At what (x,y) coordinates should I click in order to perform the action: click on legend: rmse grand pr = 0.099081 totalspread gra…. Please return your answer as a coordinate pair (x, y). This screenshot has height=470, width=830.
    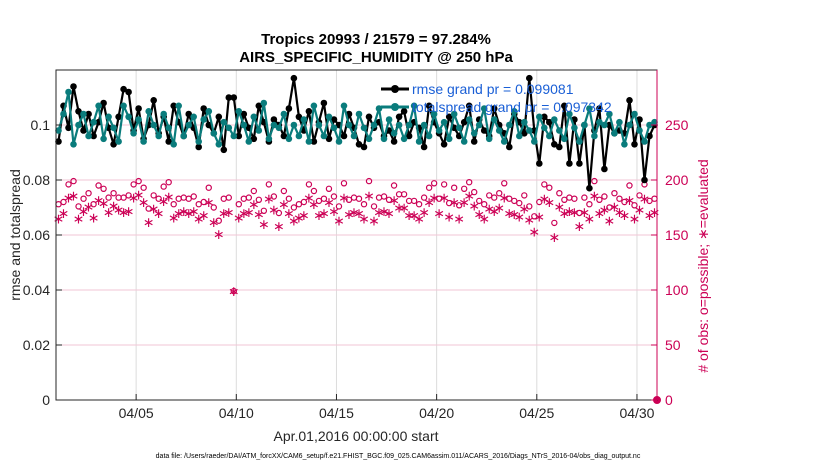
    Looking at the image, I should click on (496, 98).